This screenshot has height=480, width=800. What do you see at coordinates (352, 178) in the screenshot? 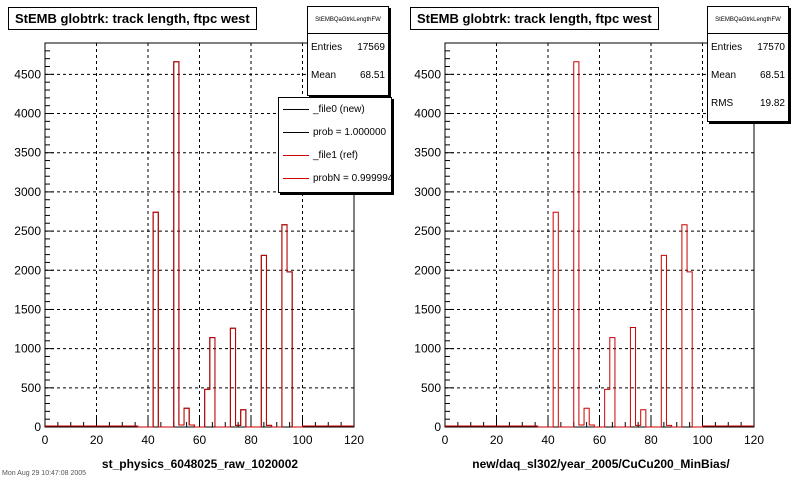
I see `legend-label-probn: probN = 0.999994` at bounding box center [352, 178].